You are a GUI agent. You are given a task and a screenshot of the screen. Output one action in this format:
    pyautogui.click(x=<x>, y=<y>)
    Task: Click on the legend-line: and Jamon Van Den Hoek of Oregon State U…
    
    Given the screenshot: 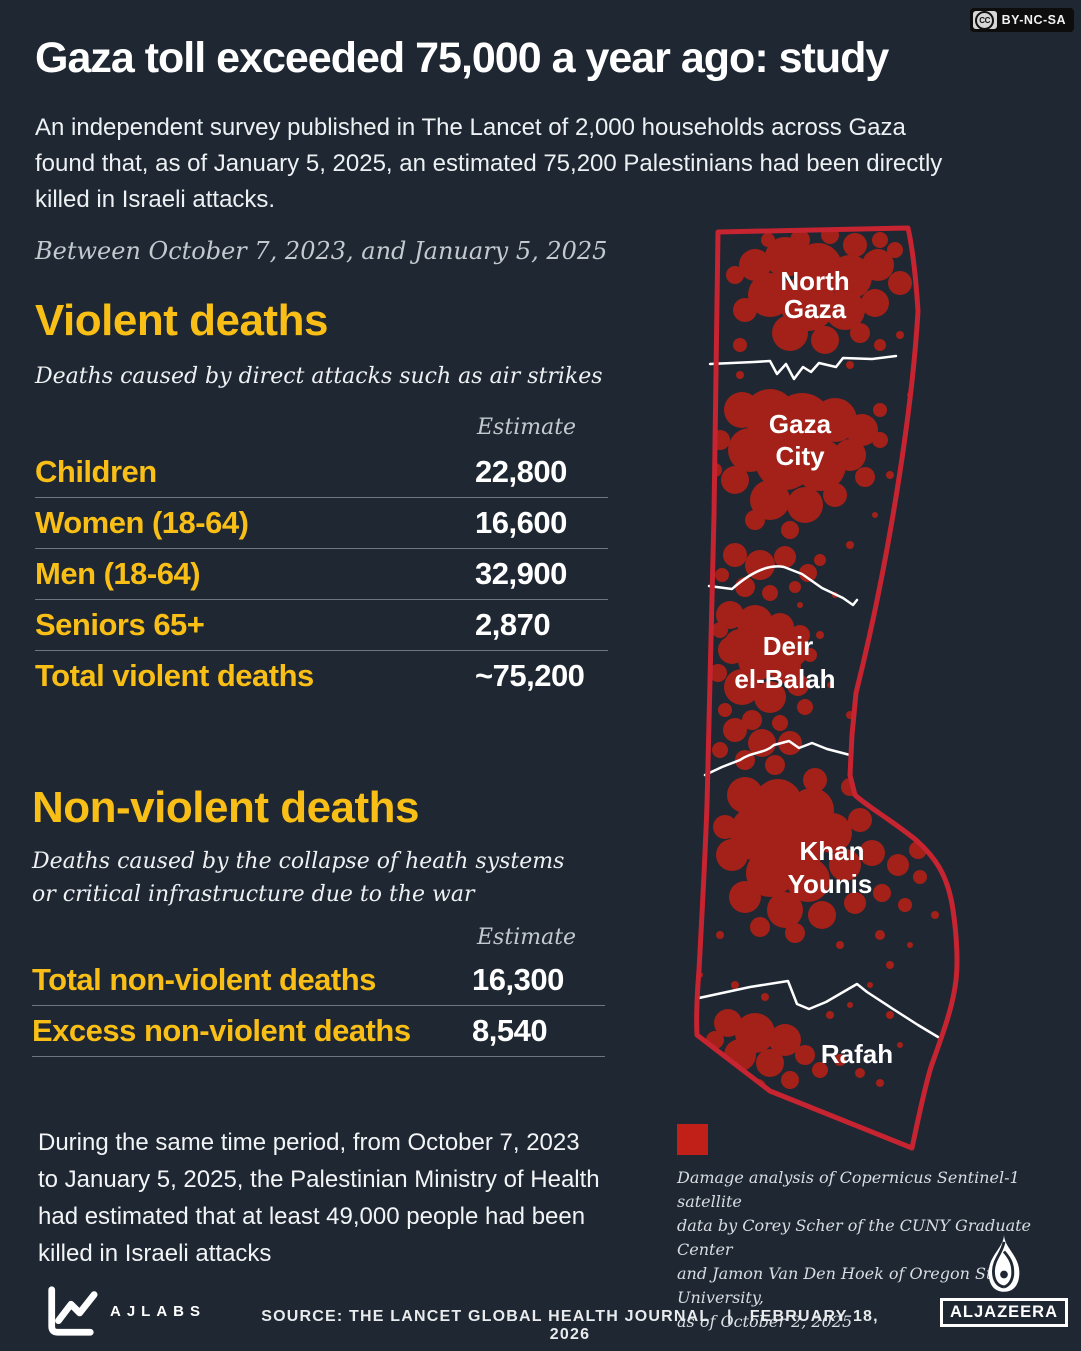 What is the action you would take?
    pyautogui.click(x=847, y=1285)
    